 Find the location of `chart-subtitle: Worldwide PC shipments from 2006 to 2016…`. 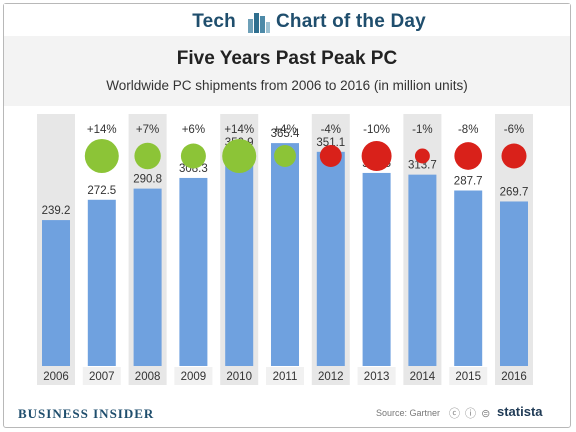

chart-subtitle: Worldwide PC shipments from 2006 to 2016… is located at coordinates (287, 85).